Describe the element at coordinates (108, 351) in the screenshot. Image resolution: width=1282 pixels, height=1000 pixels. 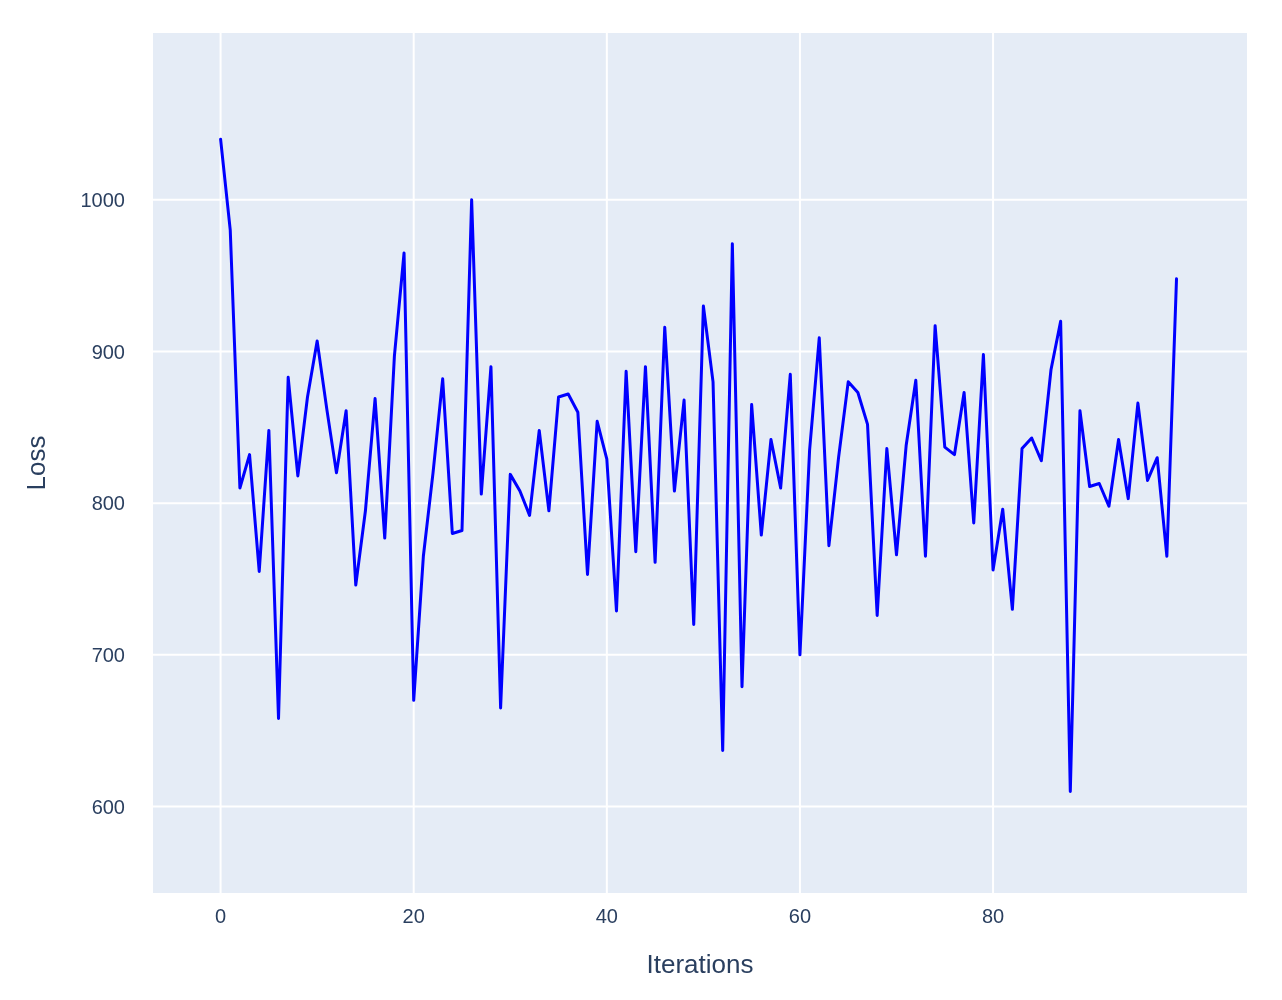
I see `y-tick-label: 900` at that location.